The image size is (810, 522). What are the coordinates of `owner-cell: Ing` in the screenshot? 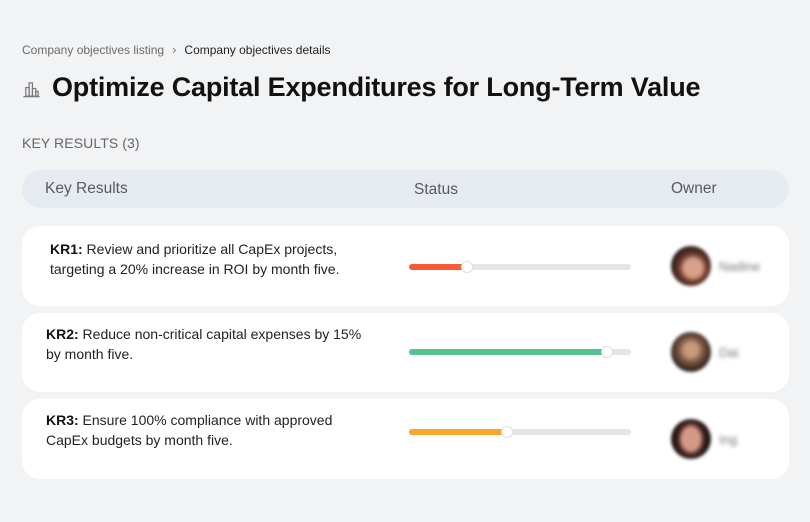 It's located at (704, 439).